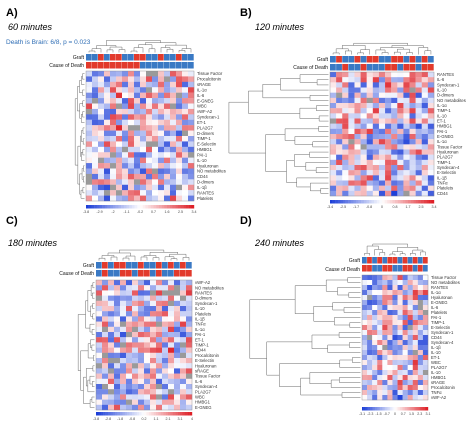 This screenshot has width=474, height=424. What do you see at coordinates (203, 402) in the screenshot?
I see `row-label: HMBG1` at bounding box center [203, 402].